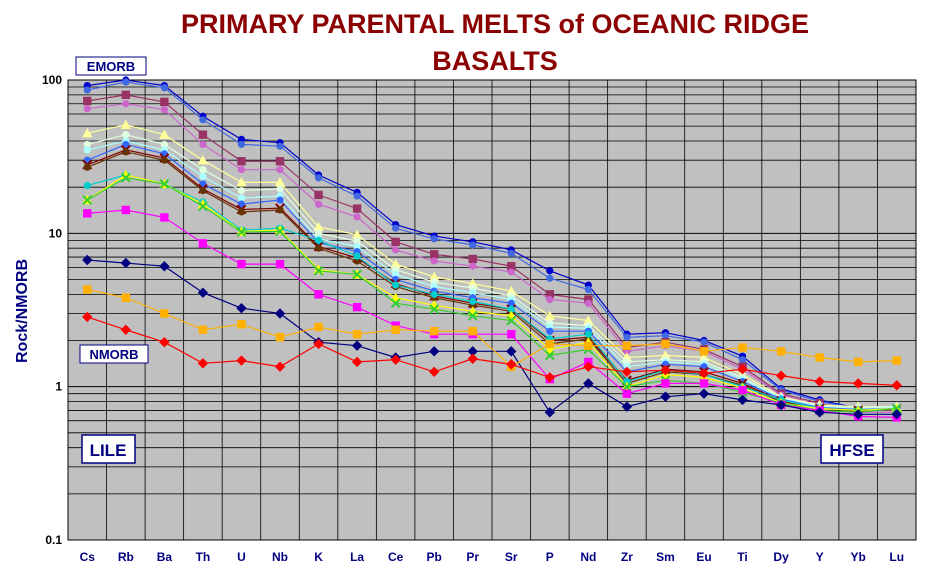 The image size is (931, 577). I want to click on y-tick-label: 0.1, so click(53, 540).